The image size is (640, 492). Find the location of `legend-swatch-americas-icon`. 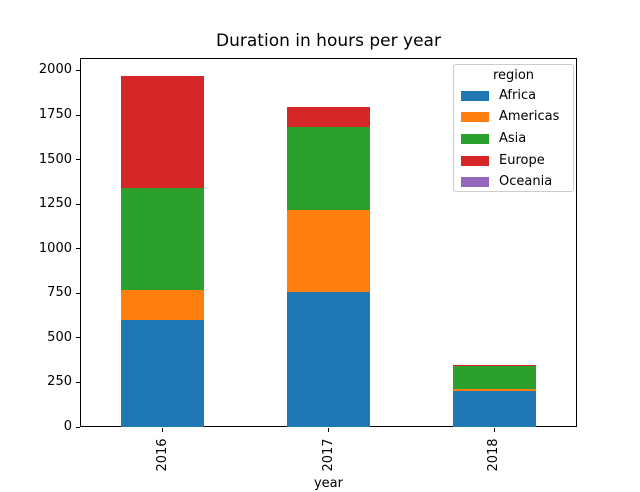

legend-swatch-americas-icon is located at coordinates (475, 117).